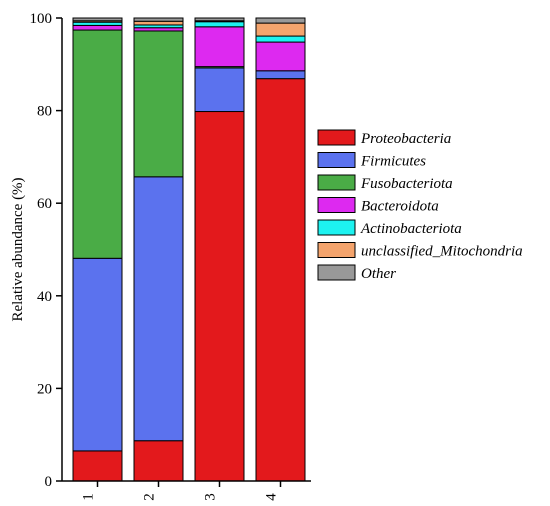 The image size is (550, 506). Describe the element at coordinates (44, 297) in the screenshot. I see `y-tick-label: 40` at that location.